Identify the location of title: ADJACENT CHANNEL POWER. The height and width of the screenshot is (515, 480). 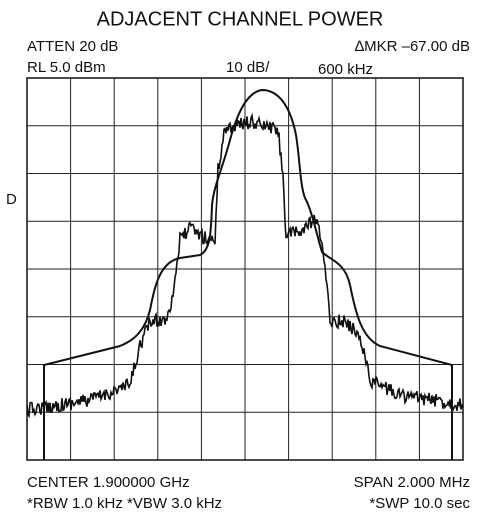
(240, 19).